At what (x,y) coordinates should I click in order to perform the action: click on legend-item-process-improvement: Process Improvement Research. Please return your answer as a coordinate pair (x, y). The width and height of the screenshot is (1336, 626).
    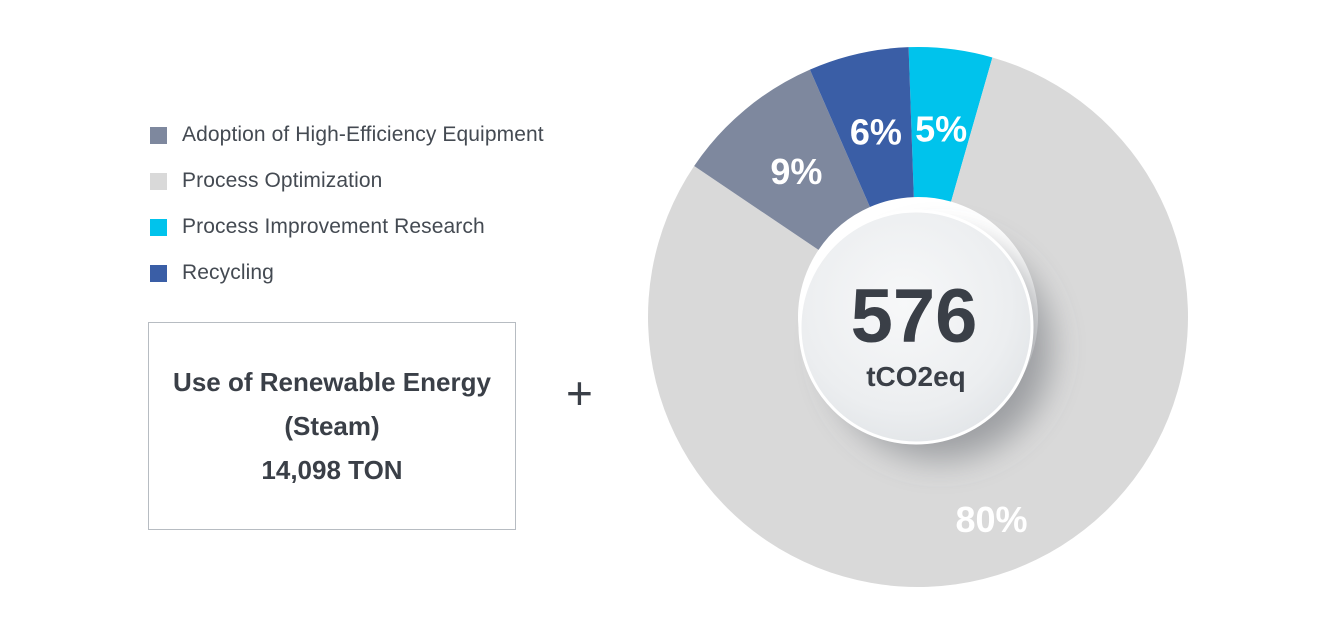
    Looking at the image, I should click on (360, 227).